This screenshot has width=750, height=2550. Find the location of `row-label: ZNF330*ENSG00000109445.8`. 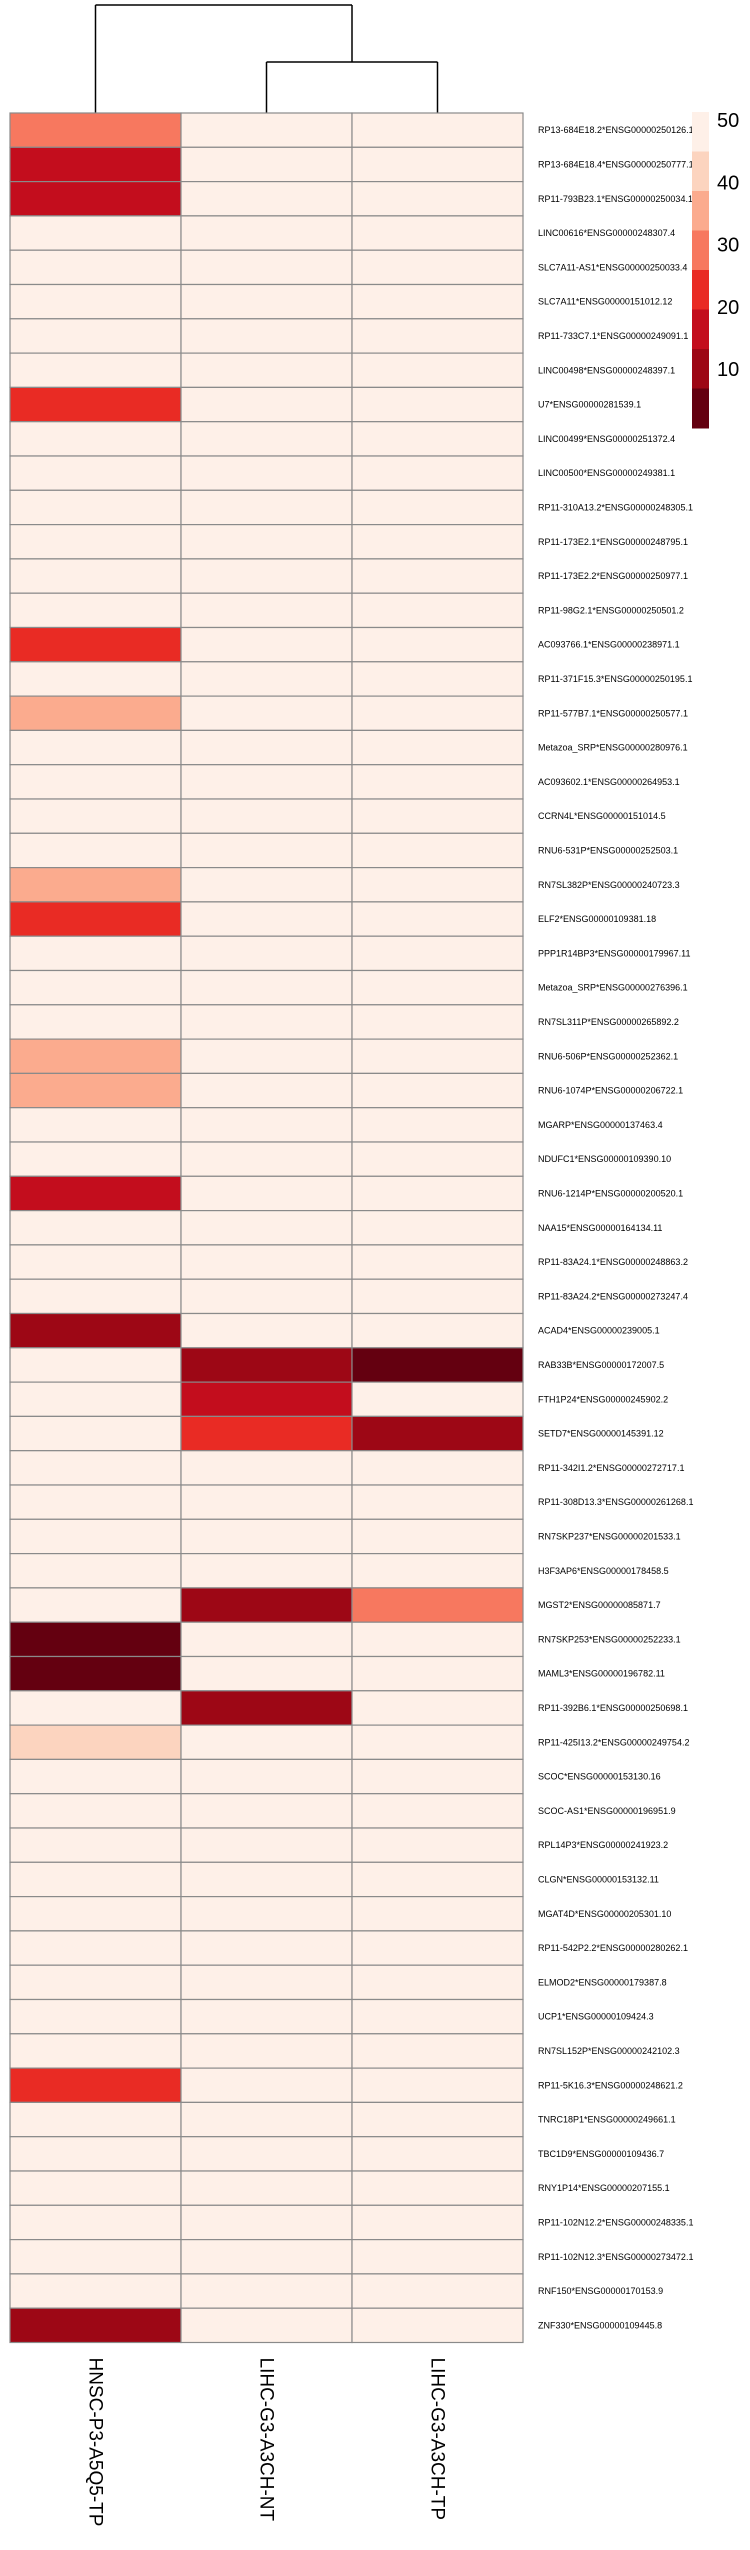

row-label: ZNF330*ENSG00000109445.8 is located at coordinates (600, 2325).